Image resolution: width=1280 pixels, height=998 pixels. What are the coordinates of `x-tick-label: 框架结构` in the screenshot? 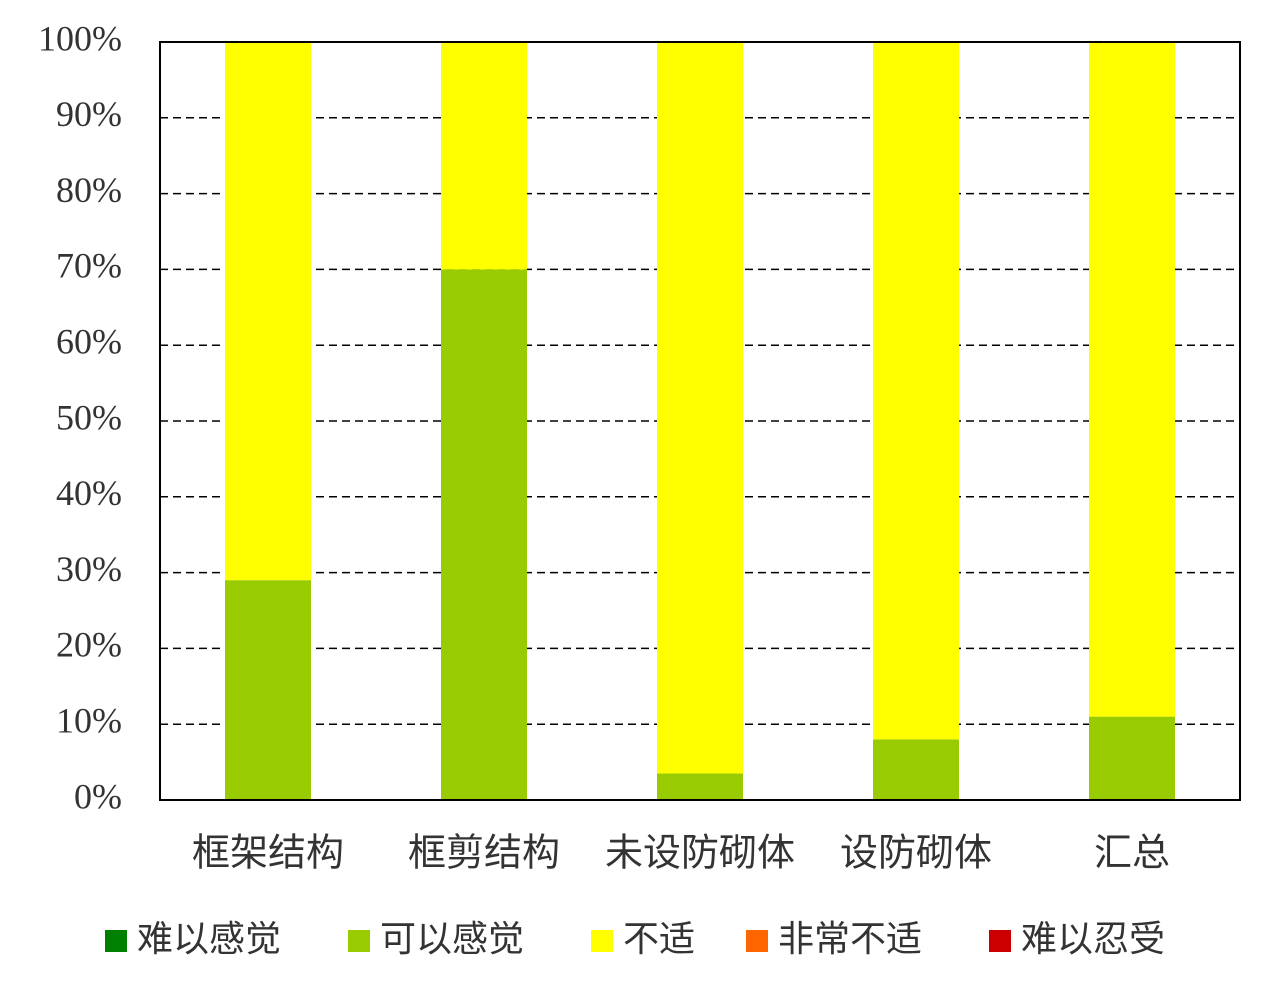 It's located at (268, 853).